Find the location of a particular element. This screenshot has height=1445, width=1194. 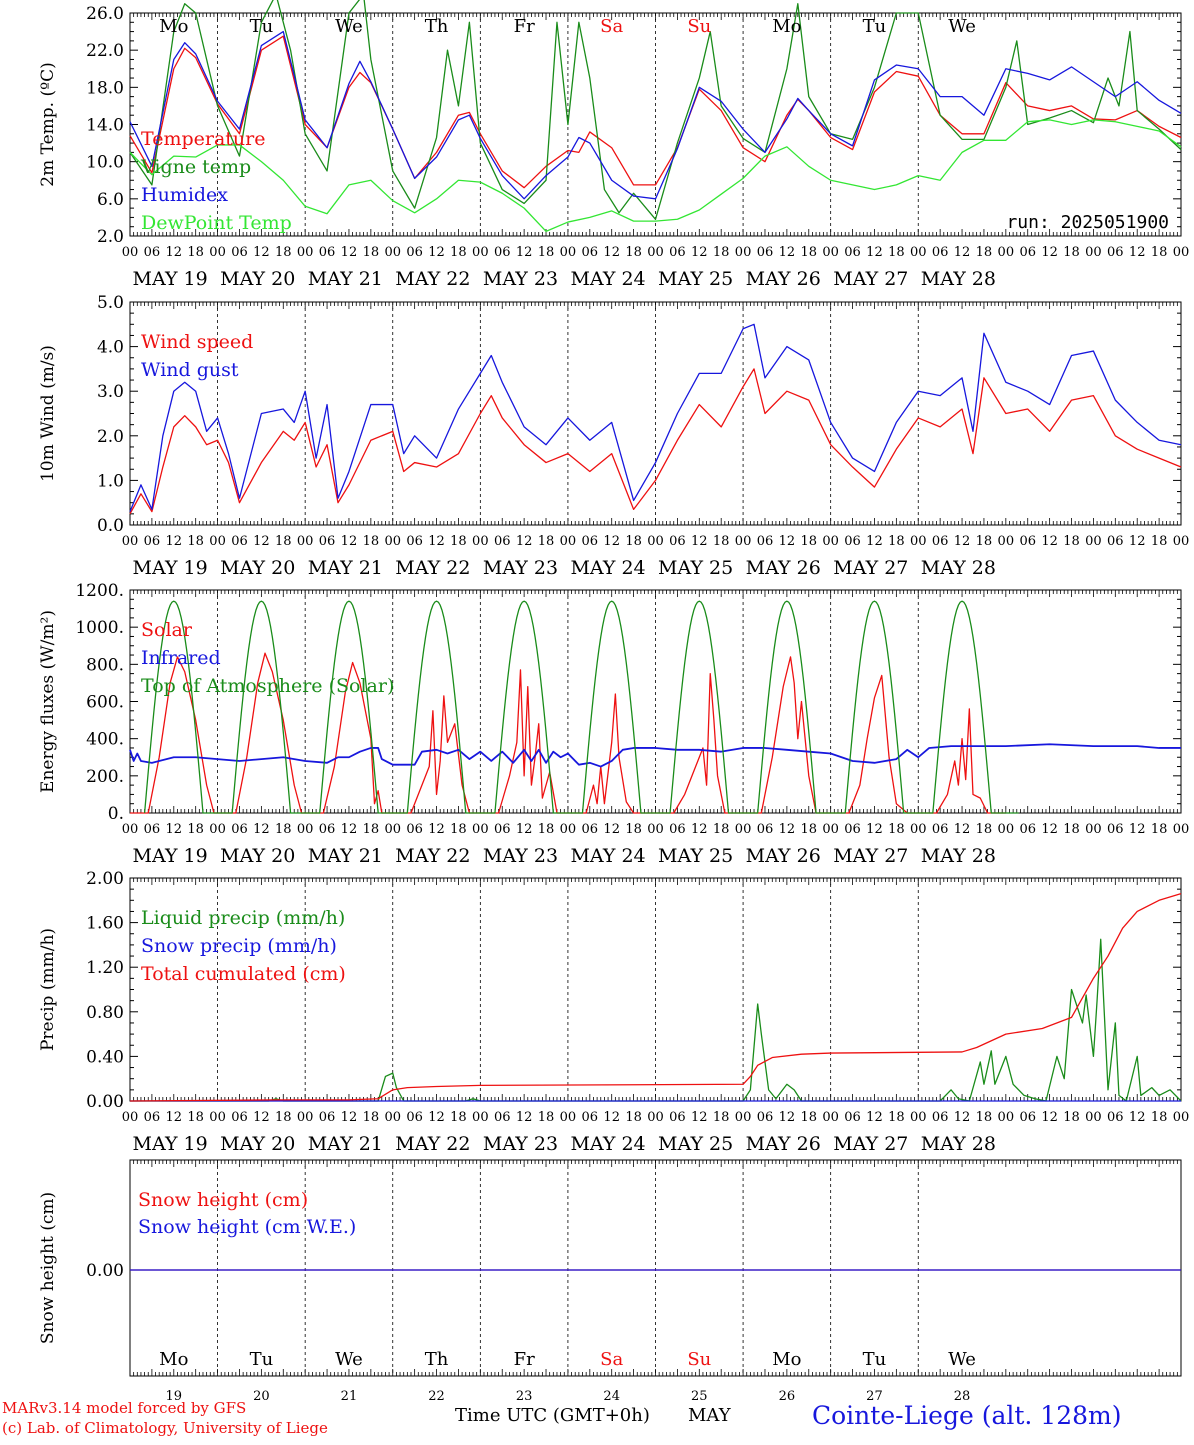

y-tick-label: 1.60 is located at coordinates (105, 924).